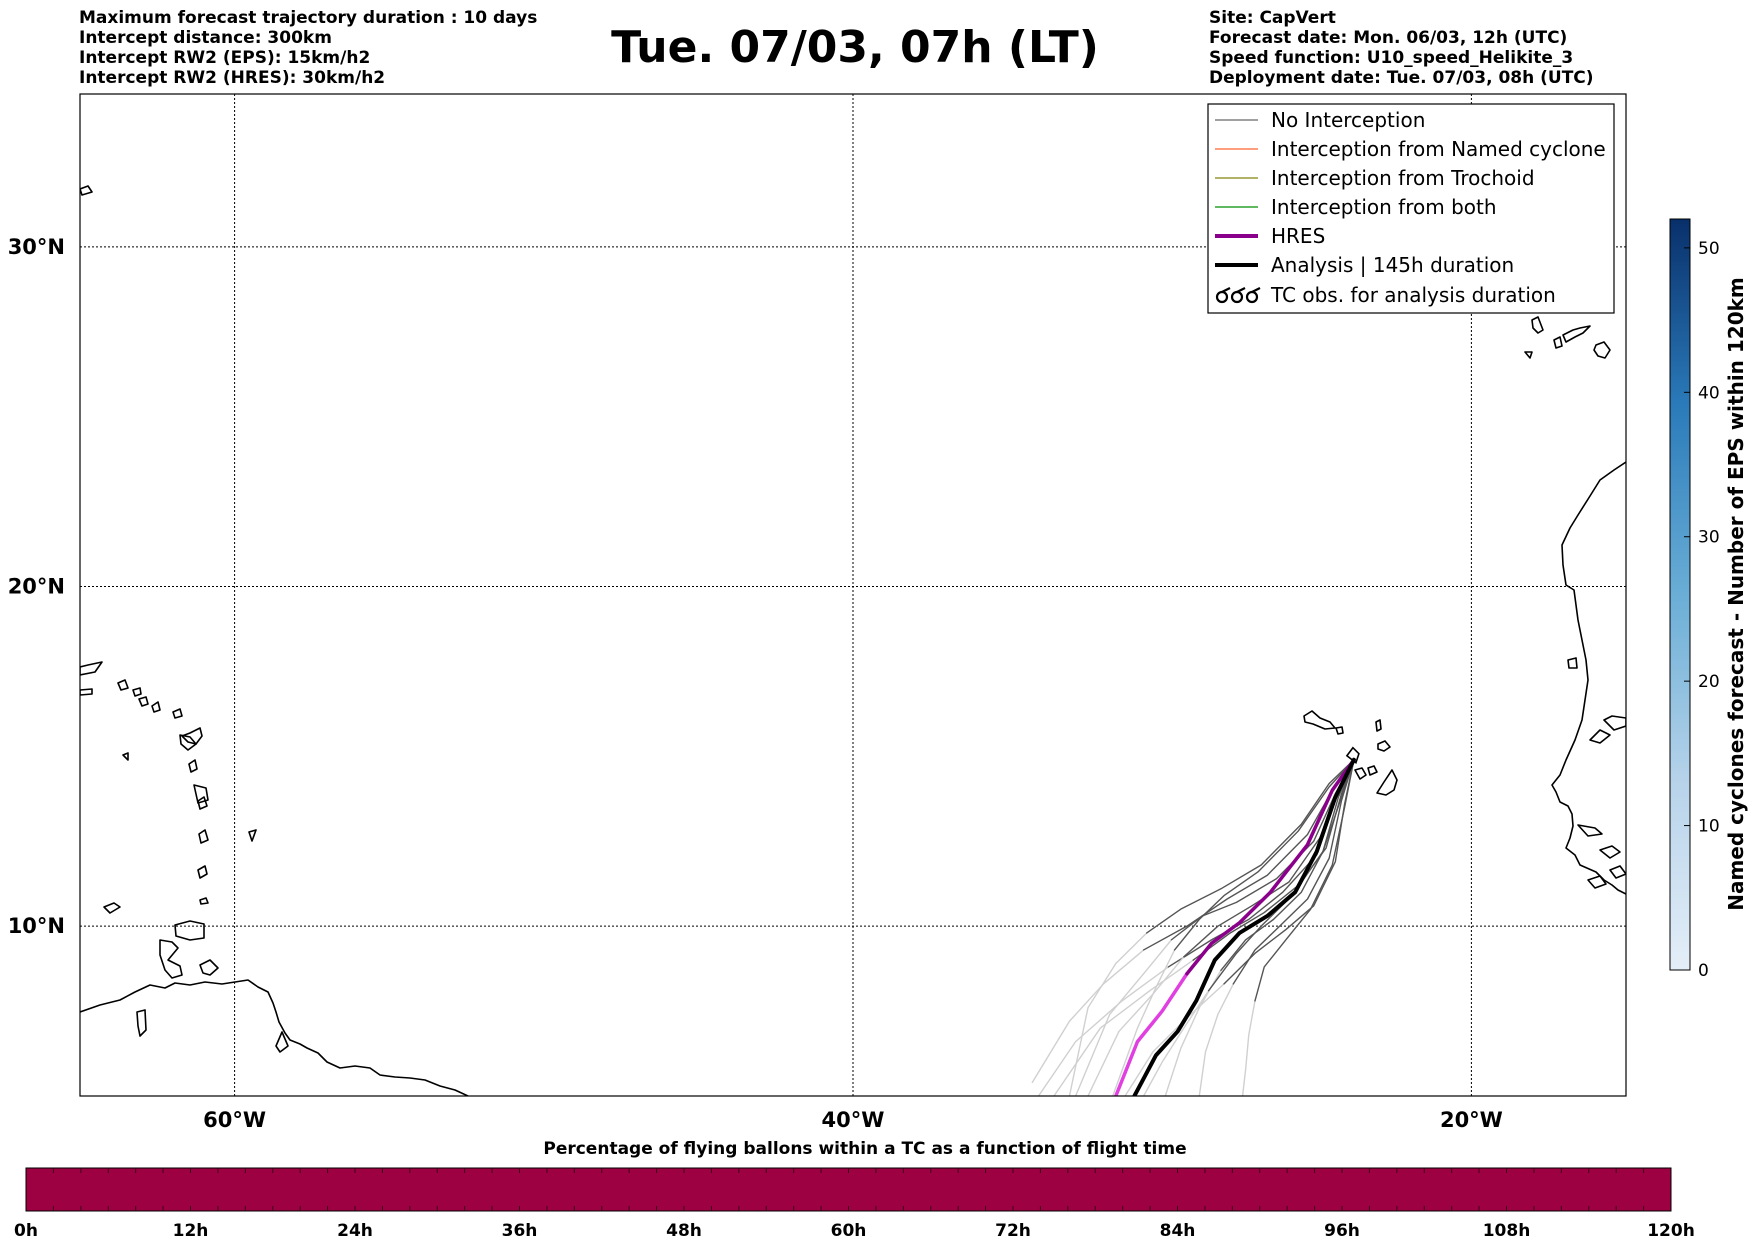  I want to click on info-intercept-rw2-eps: Intercept RW2 (EPS): 15km/h2, so click(225, 58).